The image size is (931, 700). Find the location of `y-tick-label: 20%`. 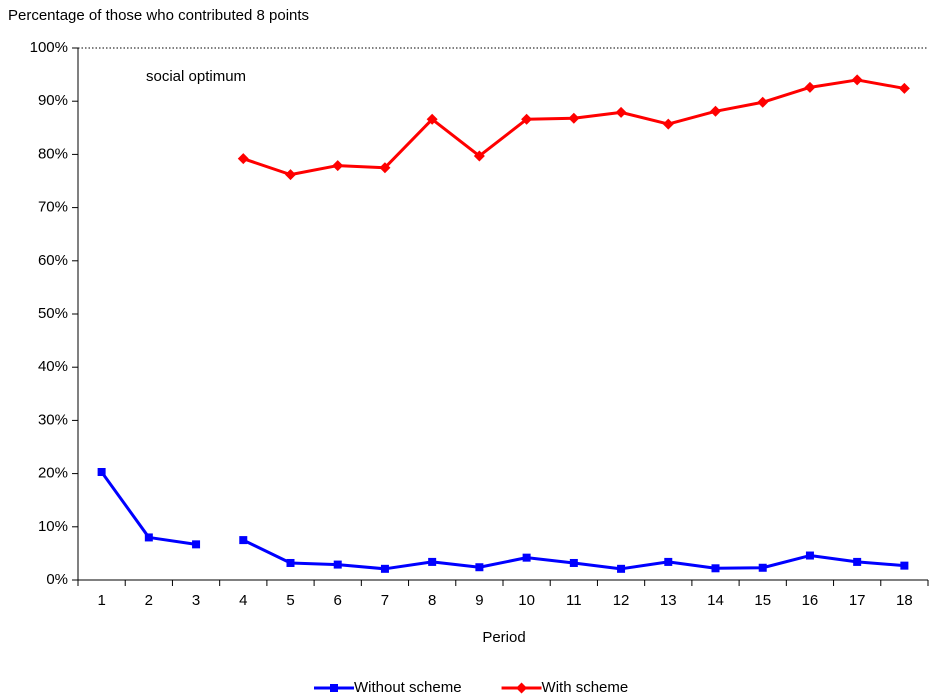

y-tick-label: 20% is located at coordinates (53, 473).